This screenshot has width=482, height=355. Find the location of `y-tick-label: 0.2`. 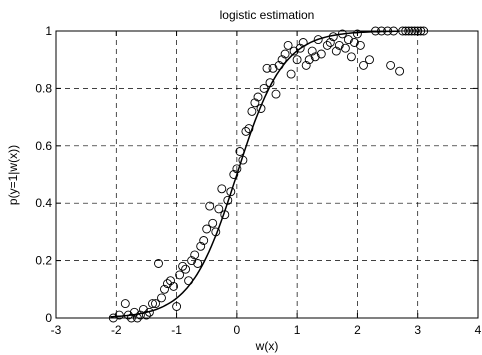

y-tick-label: 0.2 is located at coordinates (43, 261).